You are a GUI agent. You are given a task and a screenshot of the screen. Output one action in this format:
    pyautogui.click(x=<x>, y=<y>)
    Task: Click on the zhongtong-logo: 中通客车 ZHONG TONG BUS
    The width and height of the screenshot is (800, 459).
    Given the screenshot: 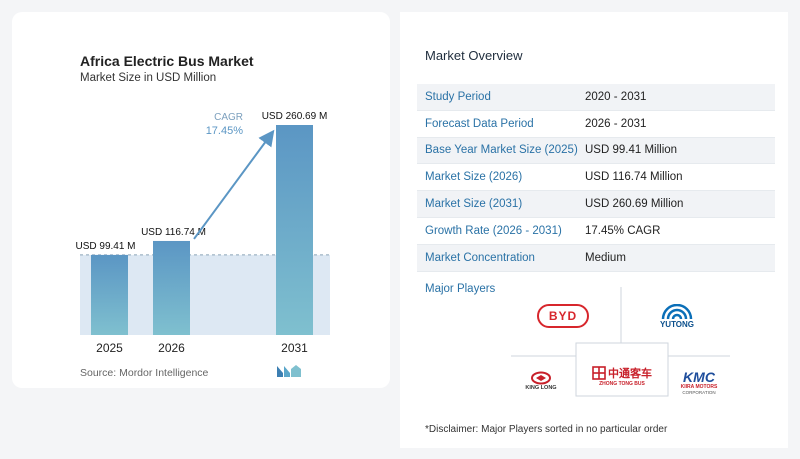 What is the action you would take?
    pyautogui.click(x=622, y=376)
    